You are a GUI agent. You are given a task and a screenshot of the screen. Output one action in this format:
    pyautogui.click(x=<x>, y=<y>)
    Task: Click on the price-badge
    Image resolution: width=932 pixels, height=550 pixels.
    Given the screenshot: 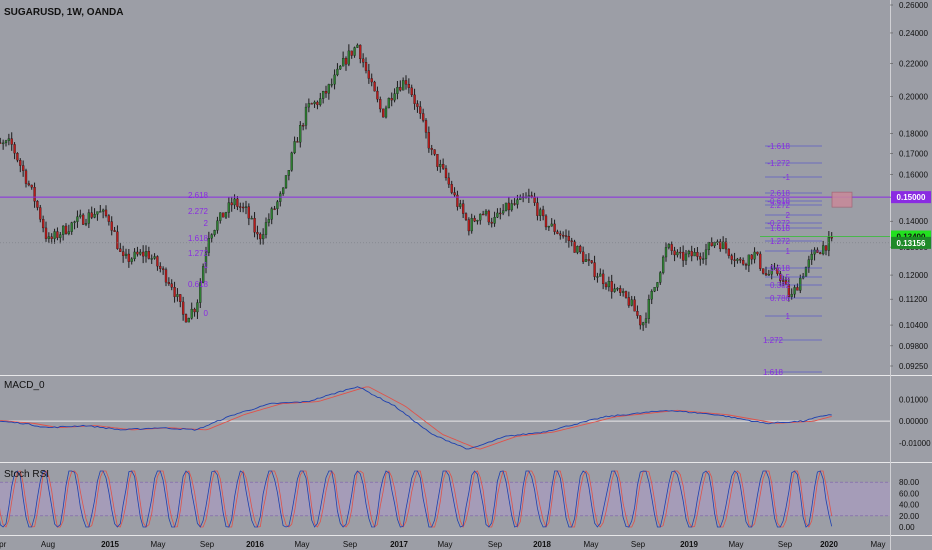 What is the action you would take?
    pyautogui.click(x=911, y=242)
    